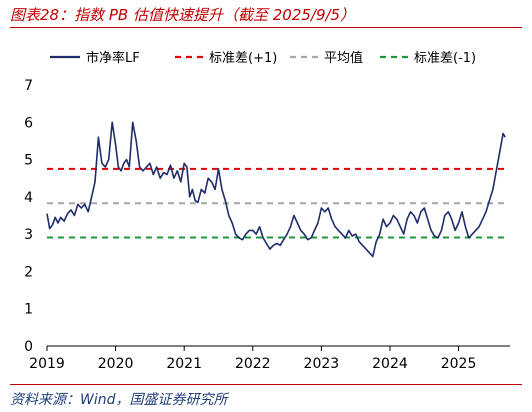 Image resolution: width=532 pixels, height=412 pixels. Describe the element at coordinates (266, 384) in the screenshot. I see `source-divider` at that location.